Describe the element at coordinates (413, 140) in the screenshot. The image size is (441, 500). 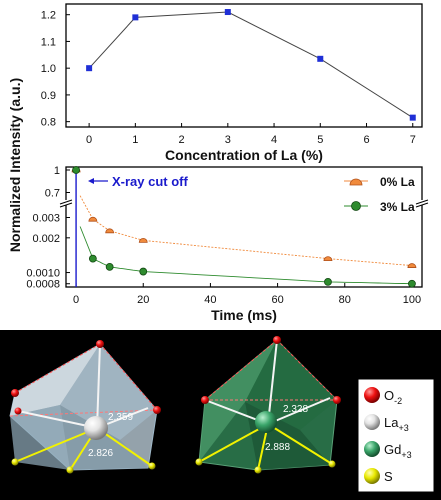
I see `x-tick-label: 7` at that location.